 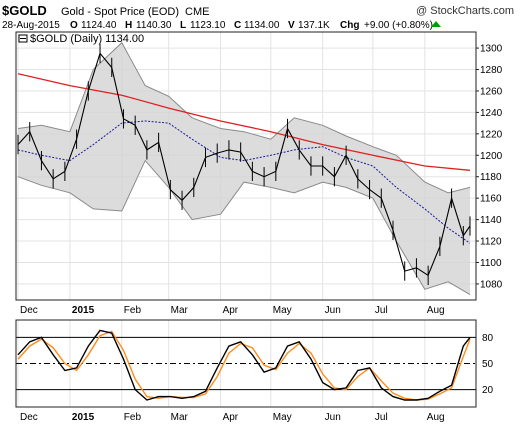 I want to click on stochastic-marks, so click(x=244, y=365).